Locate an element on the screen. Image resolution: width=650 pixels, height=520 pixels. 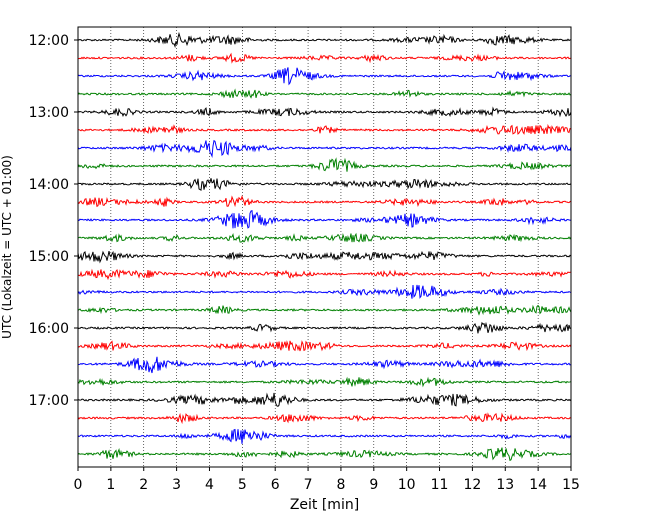
x-tick-label: 8 is located at coordinates (340, 485).